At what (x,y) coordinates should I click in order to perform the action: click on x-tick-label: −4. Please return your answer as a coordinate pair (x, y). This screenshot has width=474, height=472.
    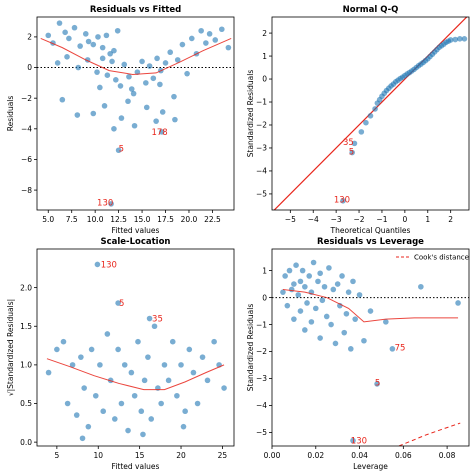
    Looking at the image, I should click on (313, 219).